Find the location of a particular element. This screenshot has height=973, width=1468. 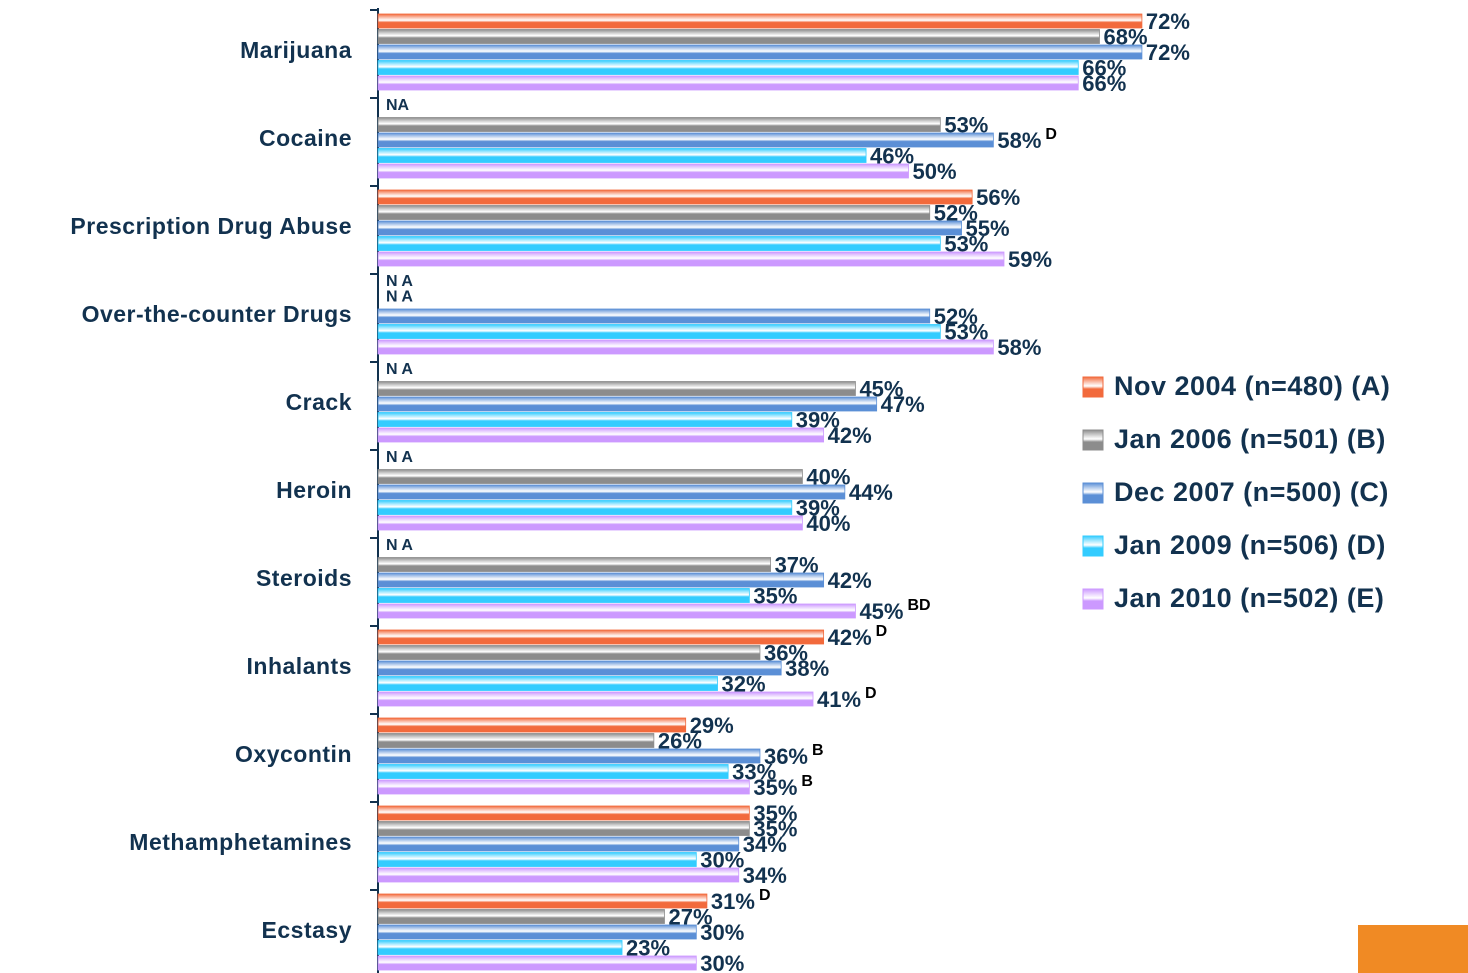

logo-fragment is located at coordinates (1413, 949).